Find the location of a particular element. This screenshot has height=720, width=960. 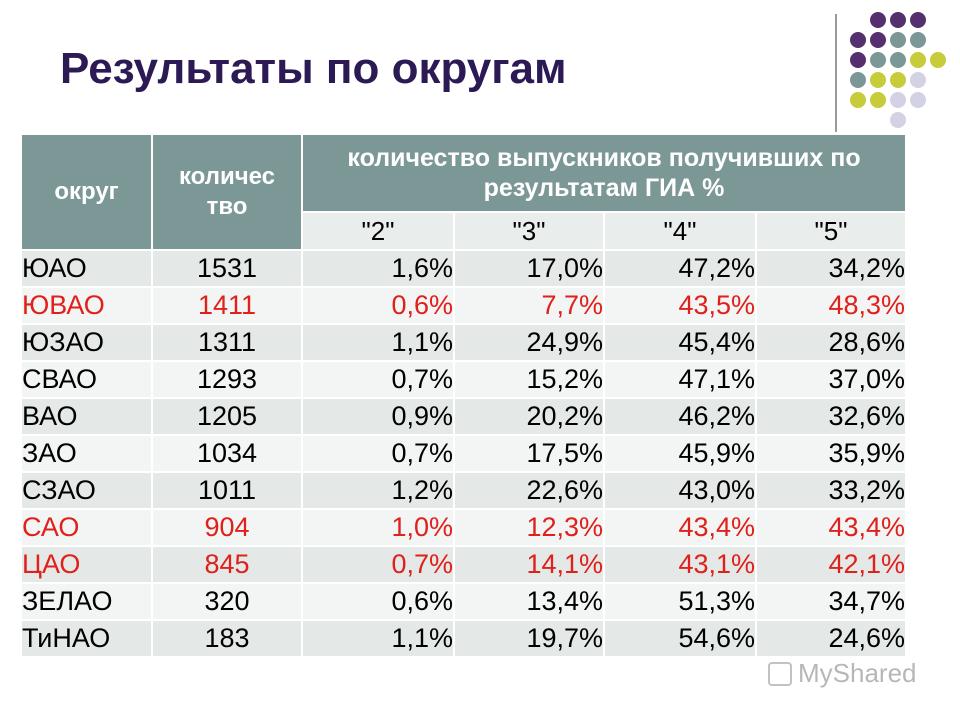

table-row: ЮАО 1531 1,6% 17,0% 47,2% 34,2% is located at coordinates (464, 269).